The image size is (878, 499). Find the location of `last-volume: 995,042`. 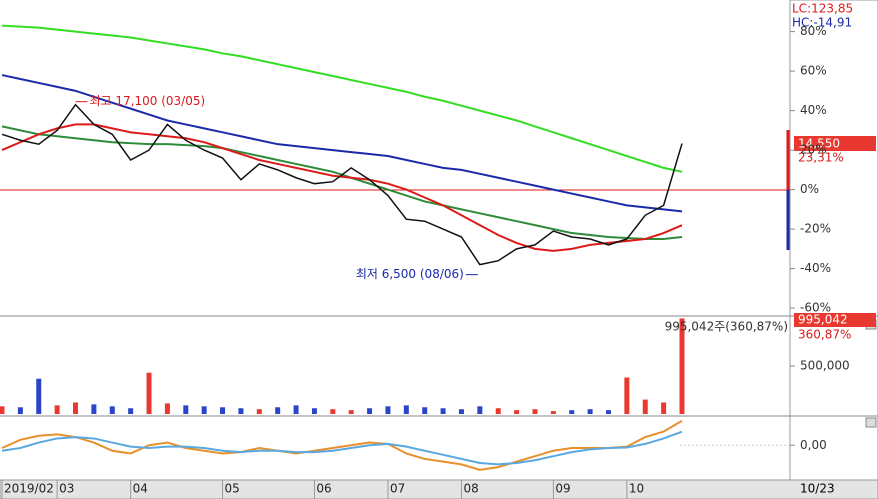

last-volume: 995,042 is located at coordinates (823, 320).